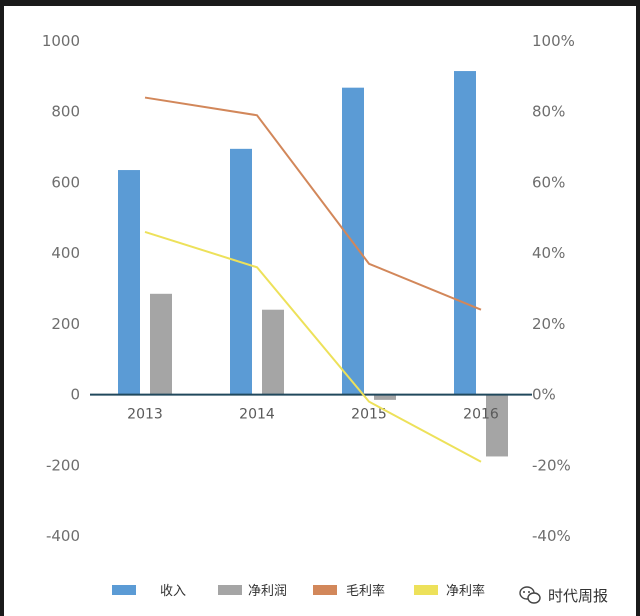  What do you see at coordinates (551, 536) in the screenshot?
I see `right-tick-label: -40%` at bounding box center [551, 536].